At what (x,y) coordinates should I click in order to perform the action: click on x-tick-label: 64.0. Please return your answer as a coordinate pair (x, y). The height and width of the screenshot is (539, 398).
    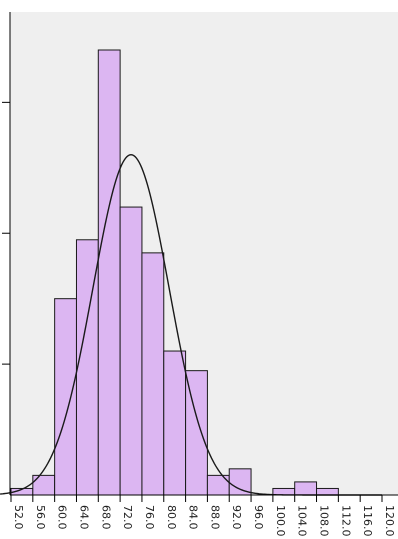
    Looking at the image, I should click on (83, 517).